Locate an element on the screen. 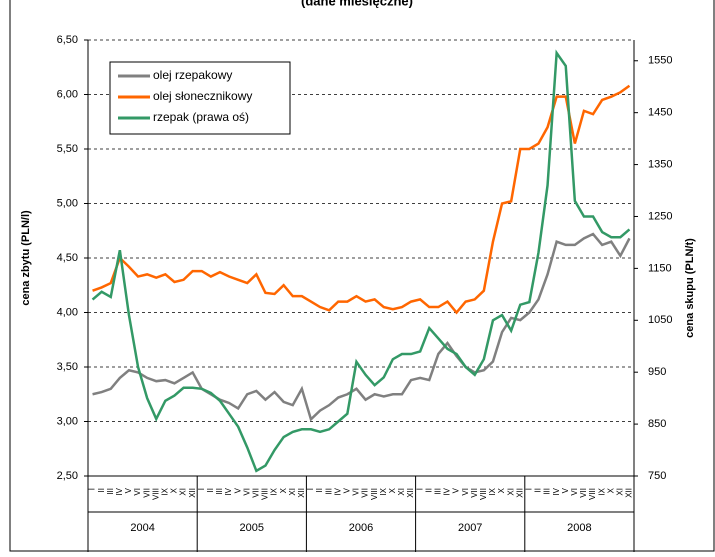 The image size is (715, 557). legend-label: olej słonecznikowy is located at coordinates (202, 96).